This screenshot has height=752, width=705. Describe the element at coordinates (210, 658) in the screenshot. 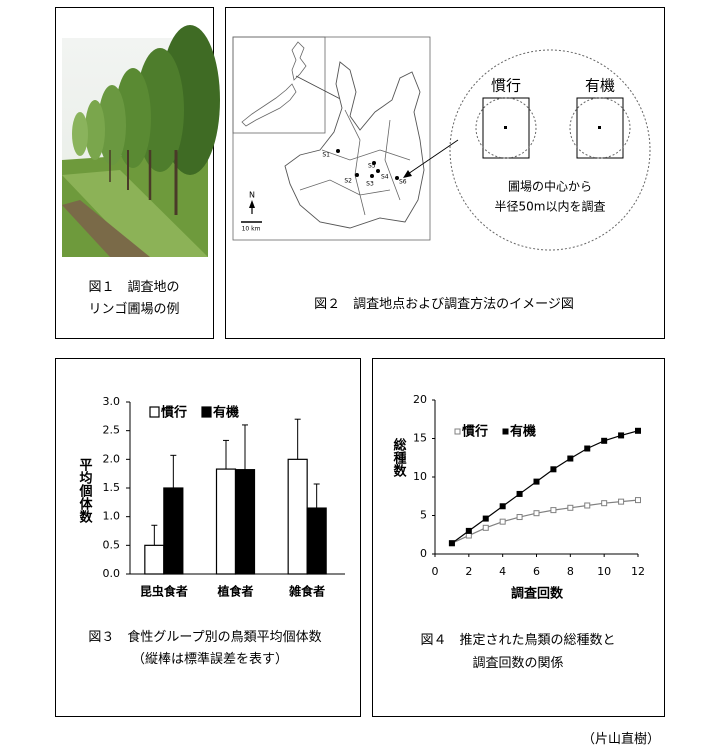

I see `figure3-caption: （縦棒は標準誤差を表す）` at that location.